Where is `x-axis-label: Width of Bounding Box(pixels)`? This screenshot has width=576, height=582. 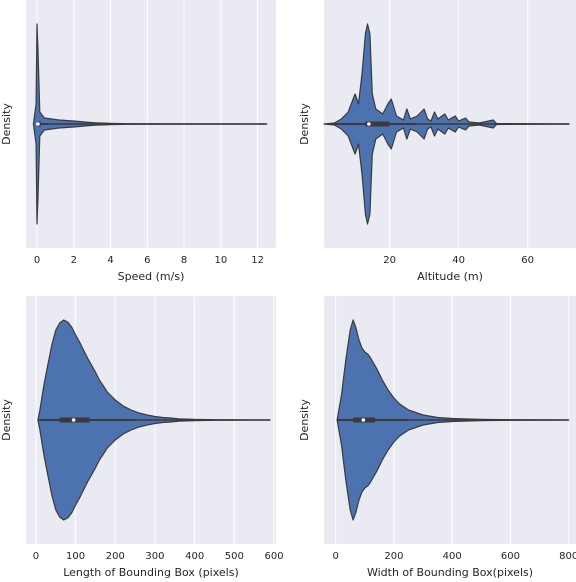 x-axis-label: Width of Bounding Box(pixels) is located at coordinates (450, 572).